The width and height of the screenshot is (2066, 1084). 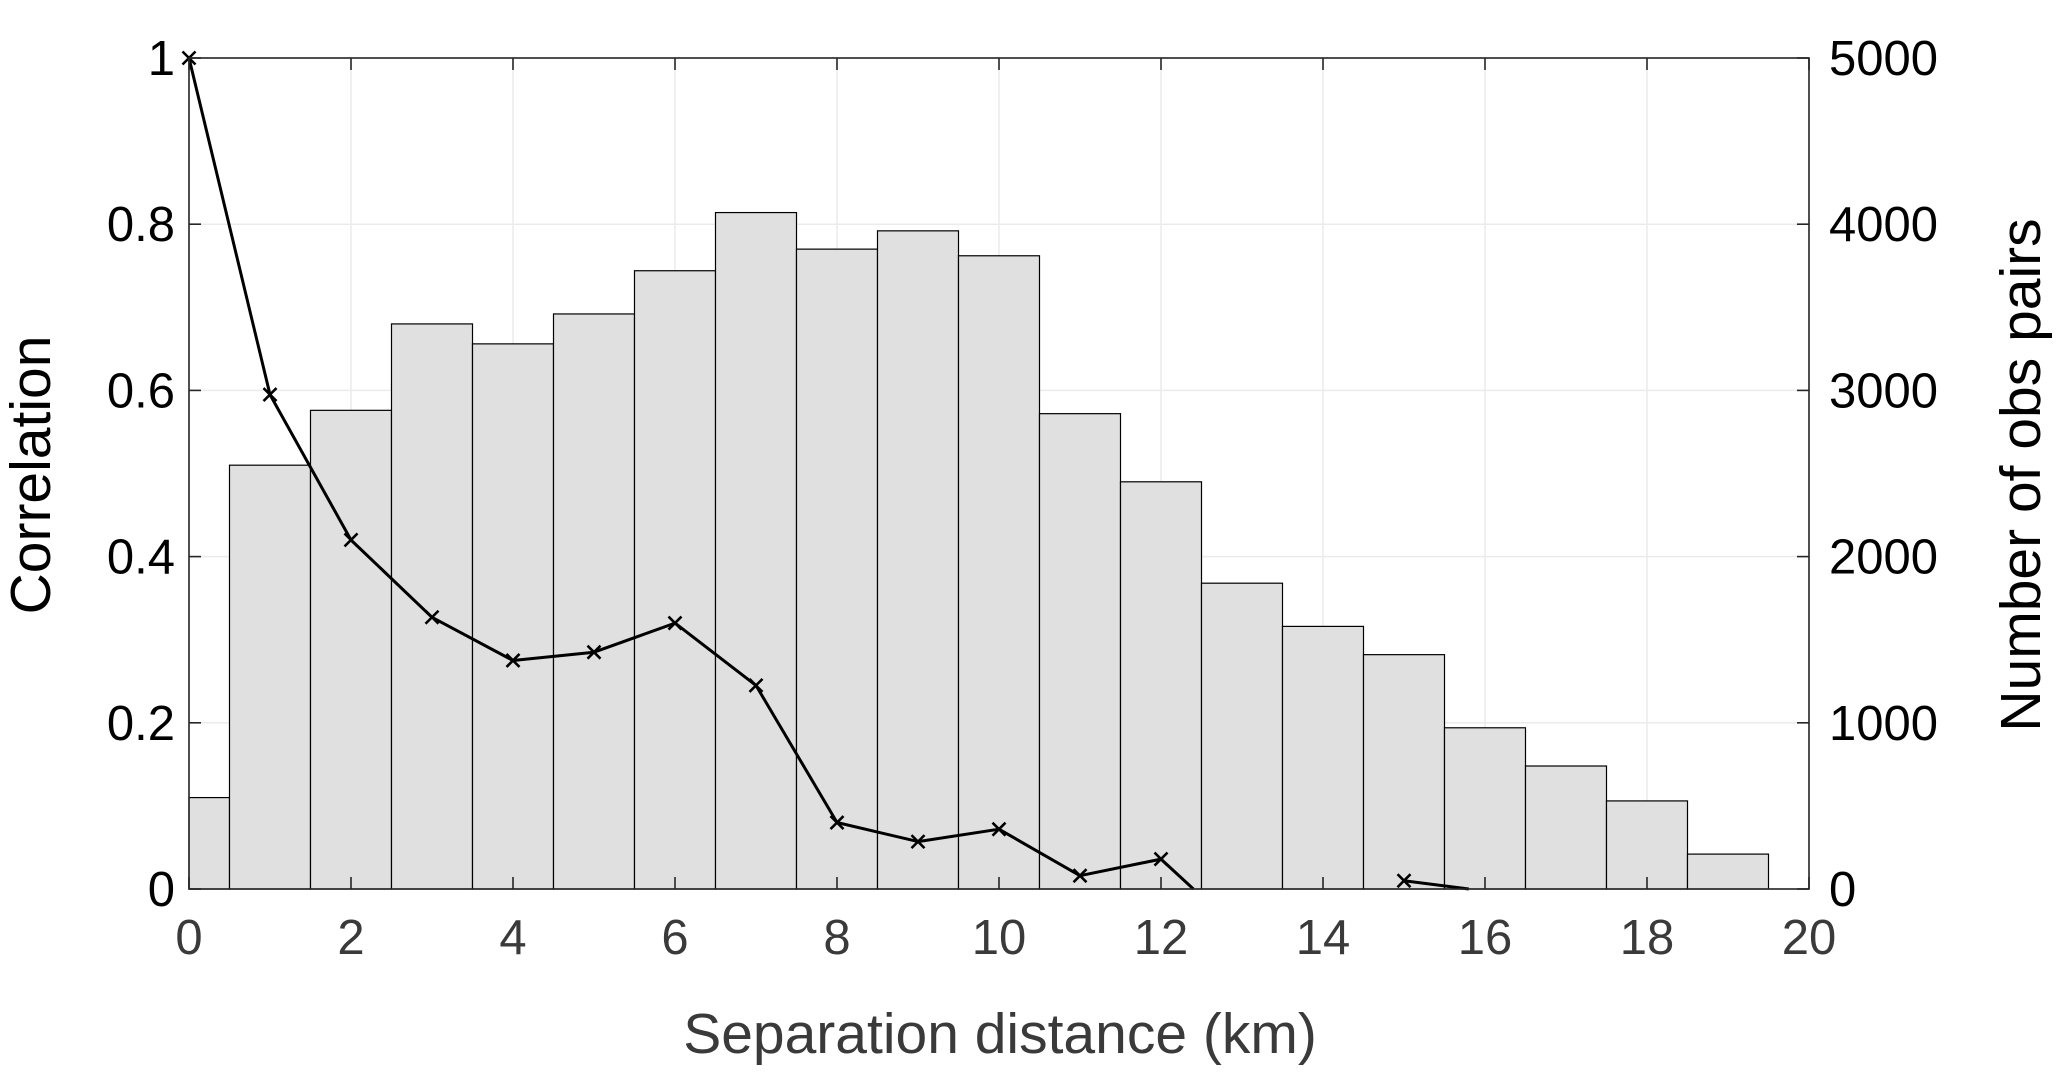 I want to click on y-right-tick-label: 5000, so click(x=1883, y=59).